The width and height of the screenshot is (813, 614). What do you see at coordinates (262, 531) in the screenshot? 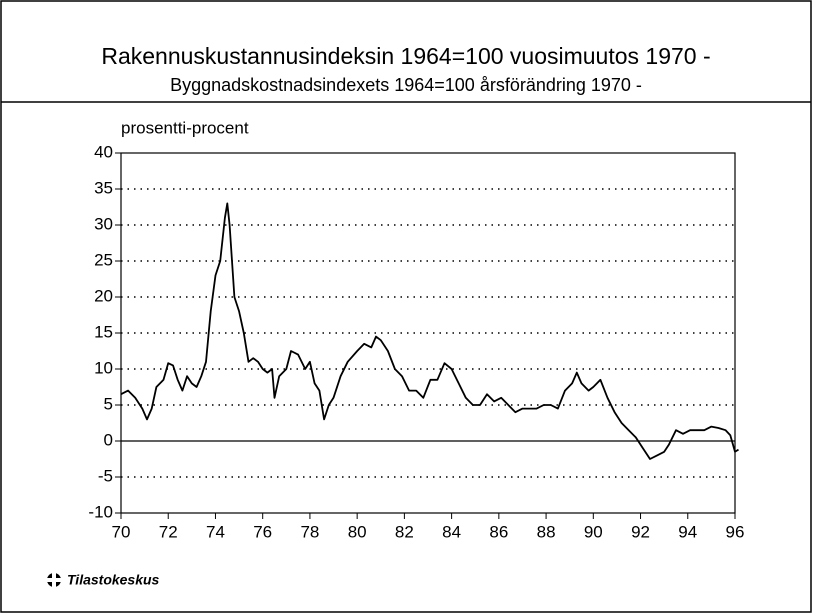
I see `x-tick-label: 76` at bounding box center [262, 531].